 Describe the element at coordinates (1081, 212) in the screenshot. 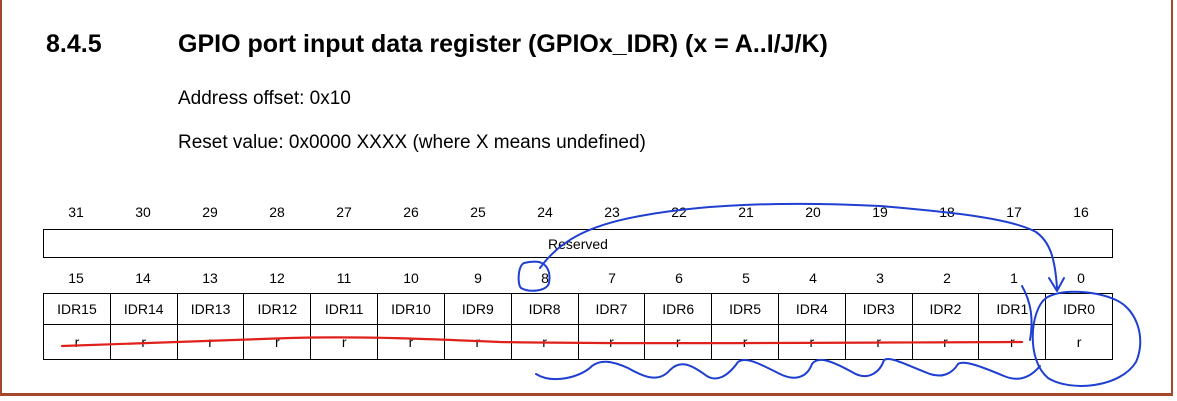

I see `bit-number: 16` at that location.